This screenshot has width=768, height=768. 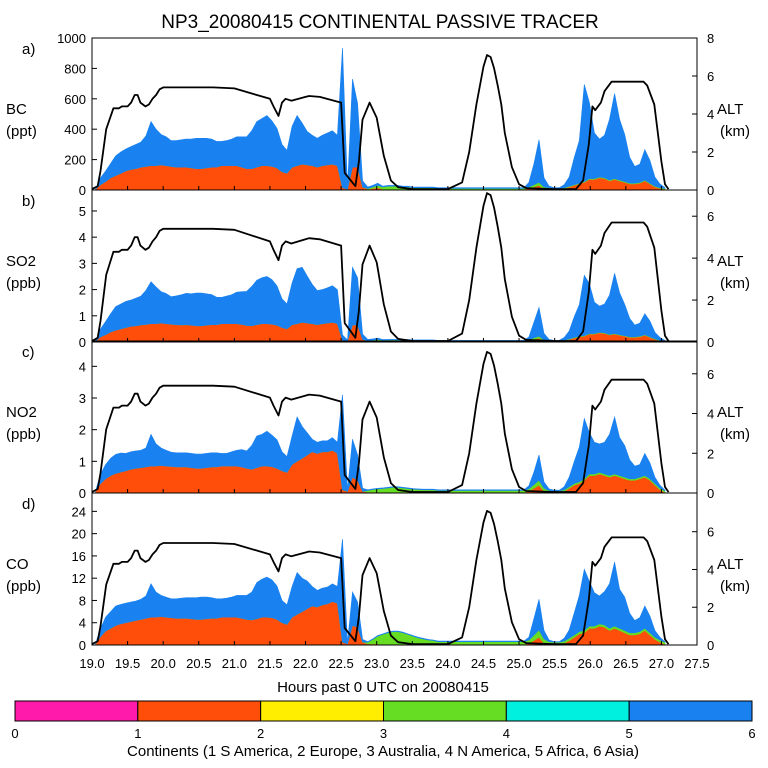 What do you see at coordinates (629, 733) in the screenshot?
I see `colorbar-tick-label: 5` at bounding box center [629, 733].